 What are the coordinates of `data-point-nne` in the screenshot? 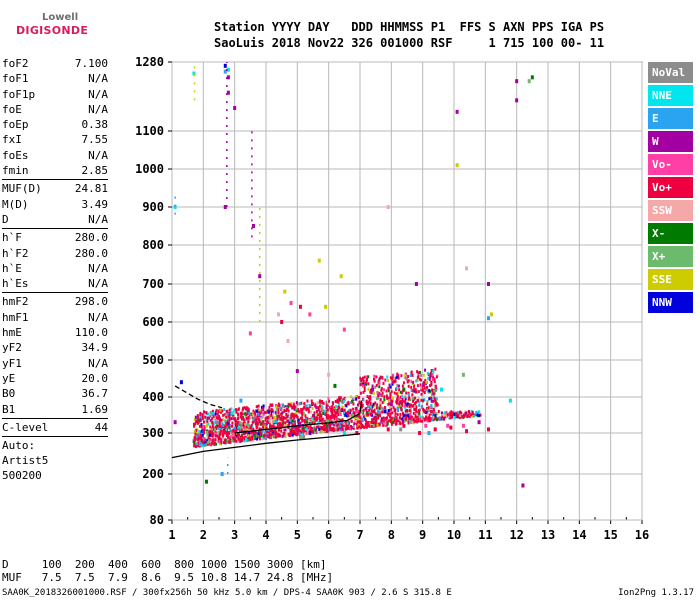 It's located at (344, 433).